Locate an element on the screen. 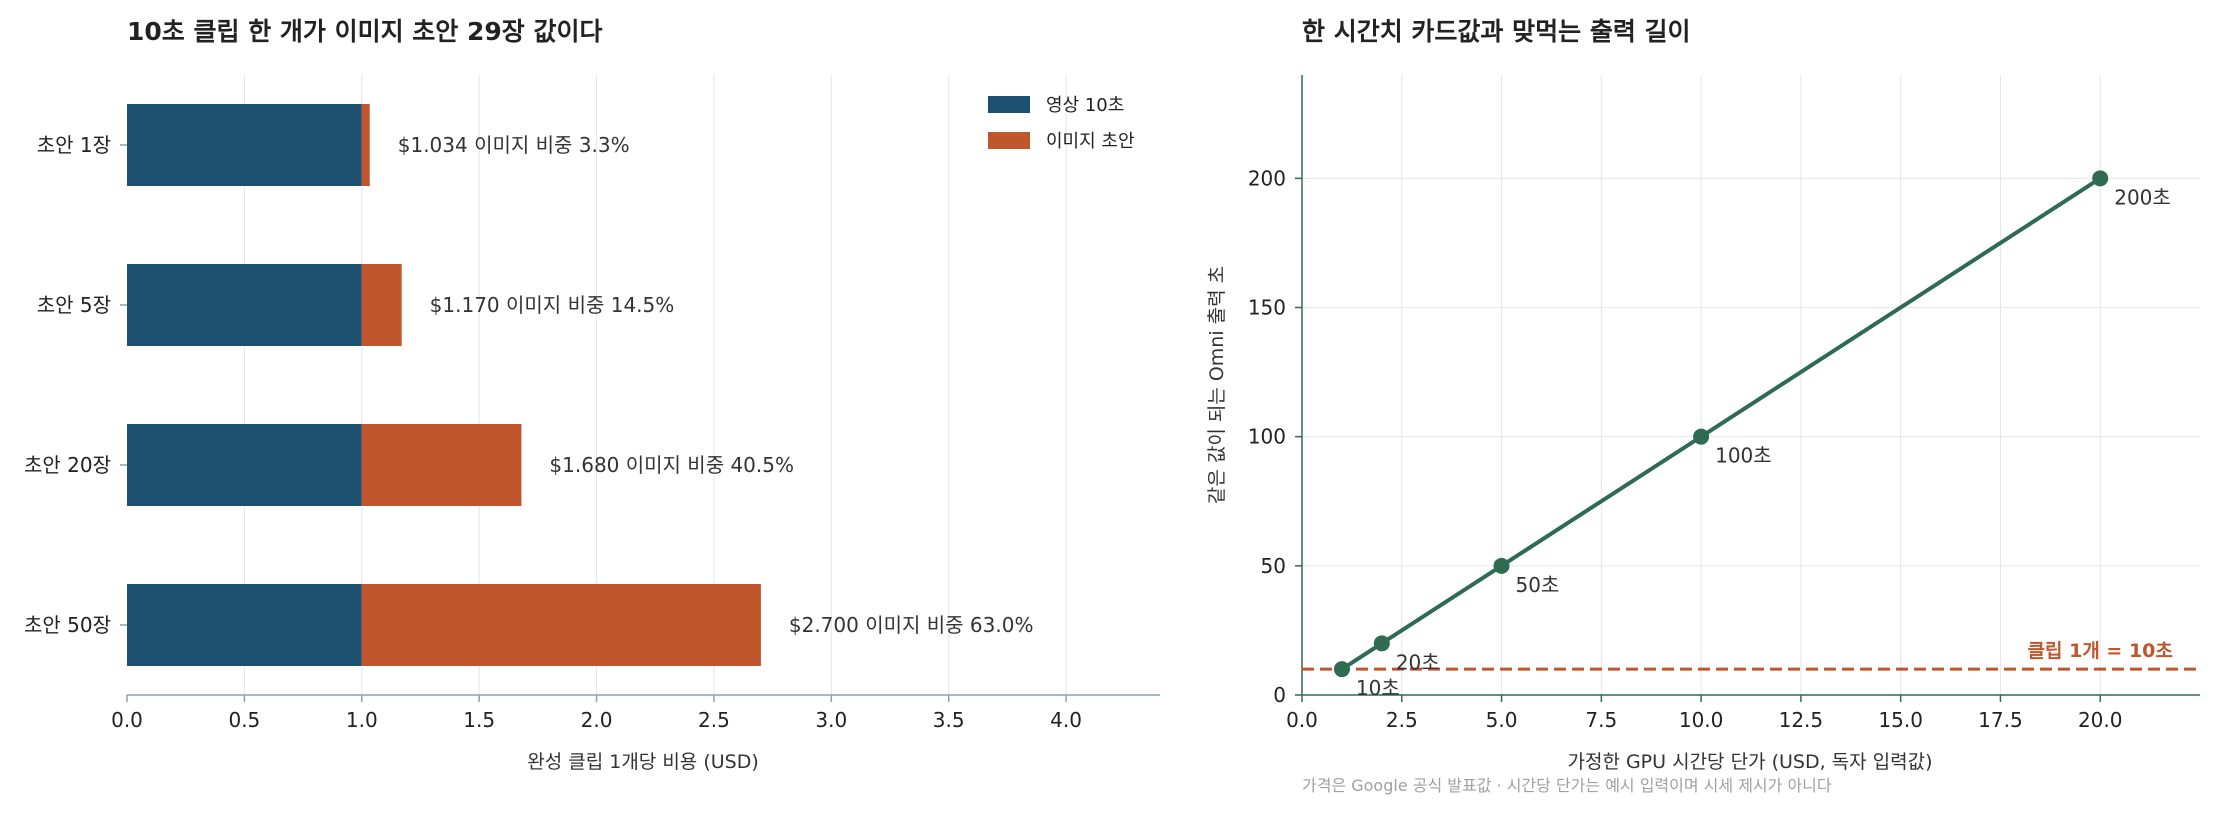 The height and width of the screenshot is (814, 2216). y-tick-label: 150 is located at coordinates (1267, 308).